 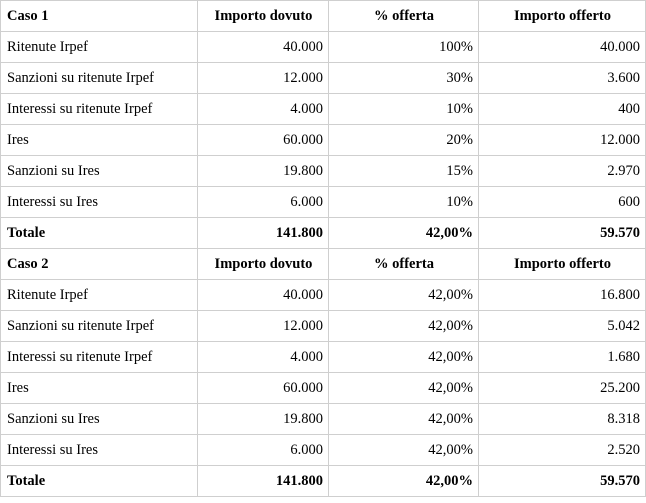 I want to click on table-row: Sanzioni su Ires 19.800 42,00% 8.318, so click(x=323, y=419).